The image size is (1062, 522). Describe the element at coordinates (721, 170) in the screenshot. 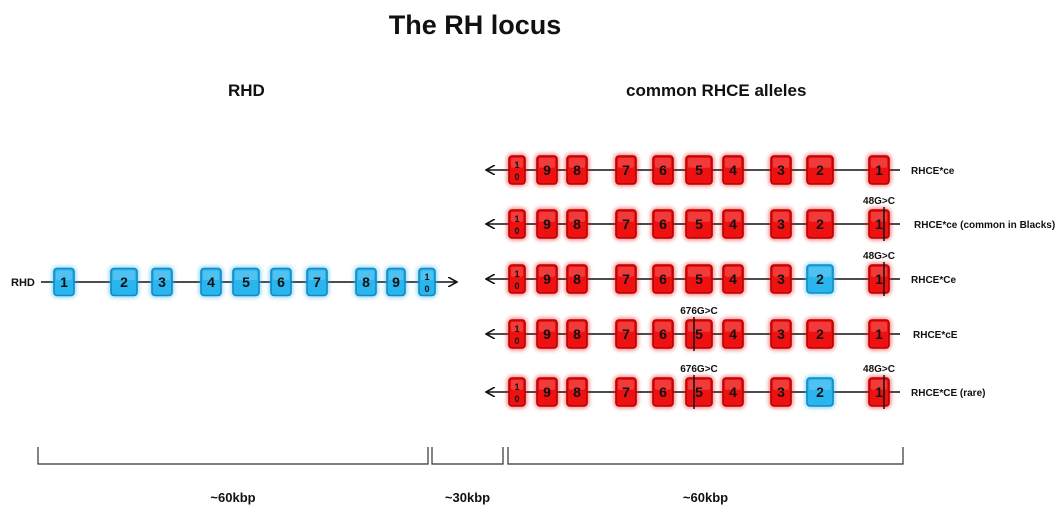

I see `rhce-allele-row: 10 9 8 7 6 5 4 3 2 1 RHCE*ce` at that location.